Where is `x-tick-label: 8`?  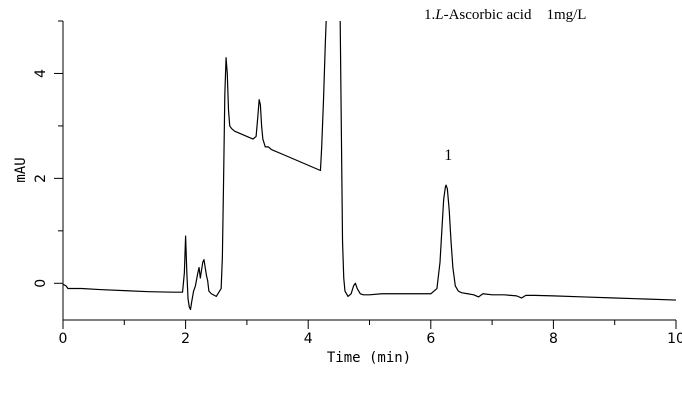 x-tick-label: 8 is located at coordinates (553, 339).